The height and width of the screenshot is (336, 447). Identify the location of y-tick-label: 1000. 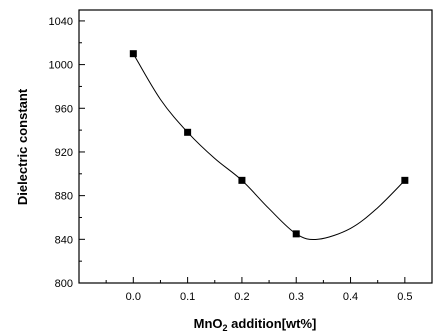
(61, 66).